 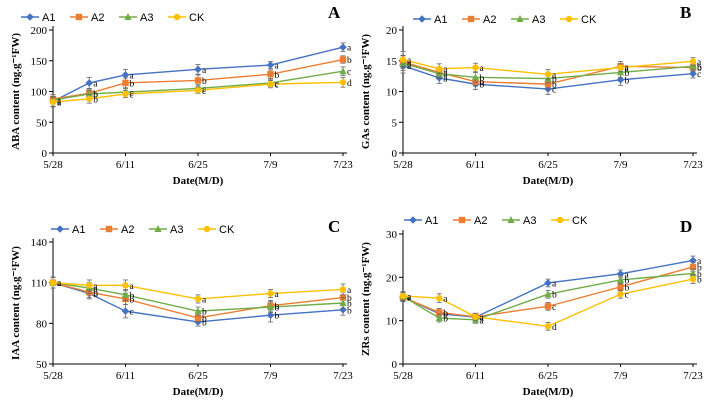 What do you see at coordinates (366, 91) in the screenshot?
I see `y-axis-title: GAs content (ng.g⁻¹FW)` at bounding box center [366, 91].